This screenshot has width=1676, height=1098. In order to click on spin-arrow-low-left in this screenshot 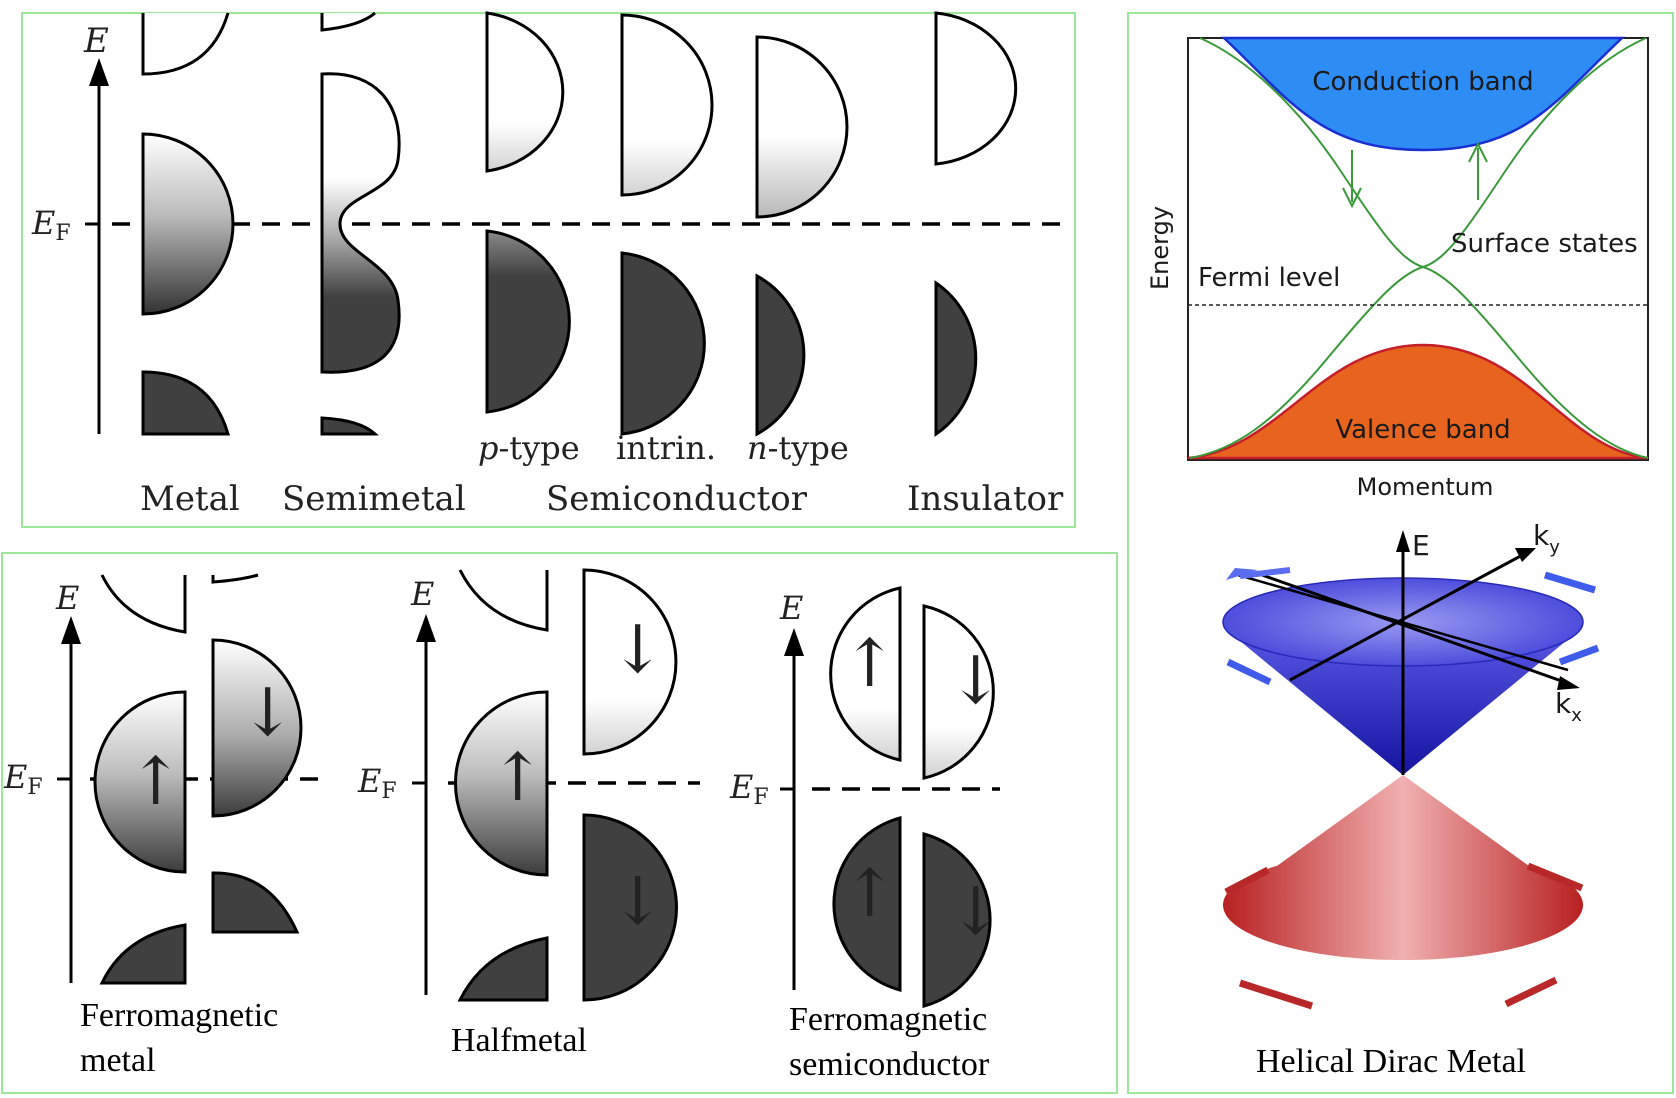, I will do `click(1247, 881)`.